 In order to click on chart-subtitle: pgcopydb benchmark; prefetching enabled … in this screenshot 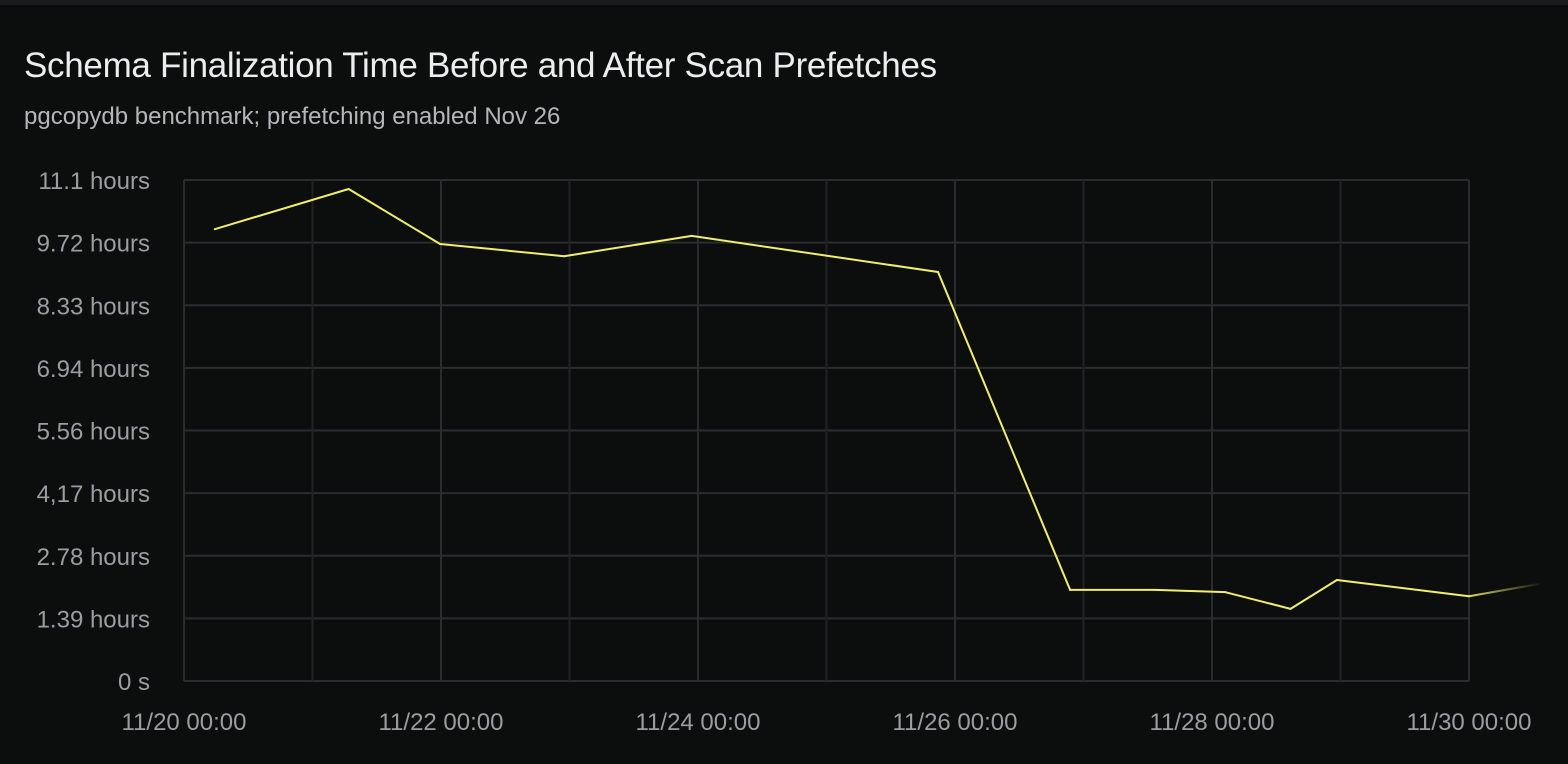, I will do `click(292, 116)`.